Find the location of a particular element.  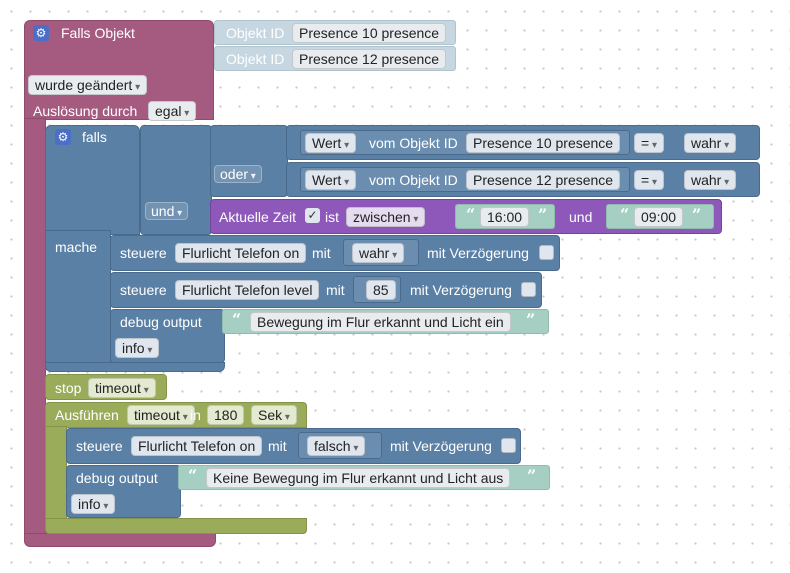

or-block is located at coordinates (249, 161).